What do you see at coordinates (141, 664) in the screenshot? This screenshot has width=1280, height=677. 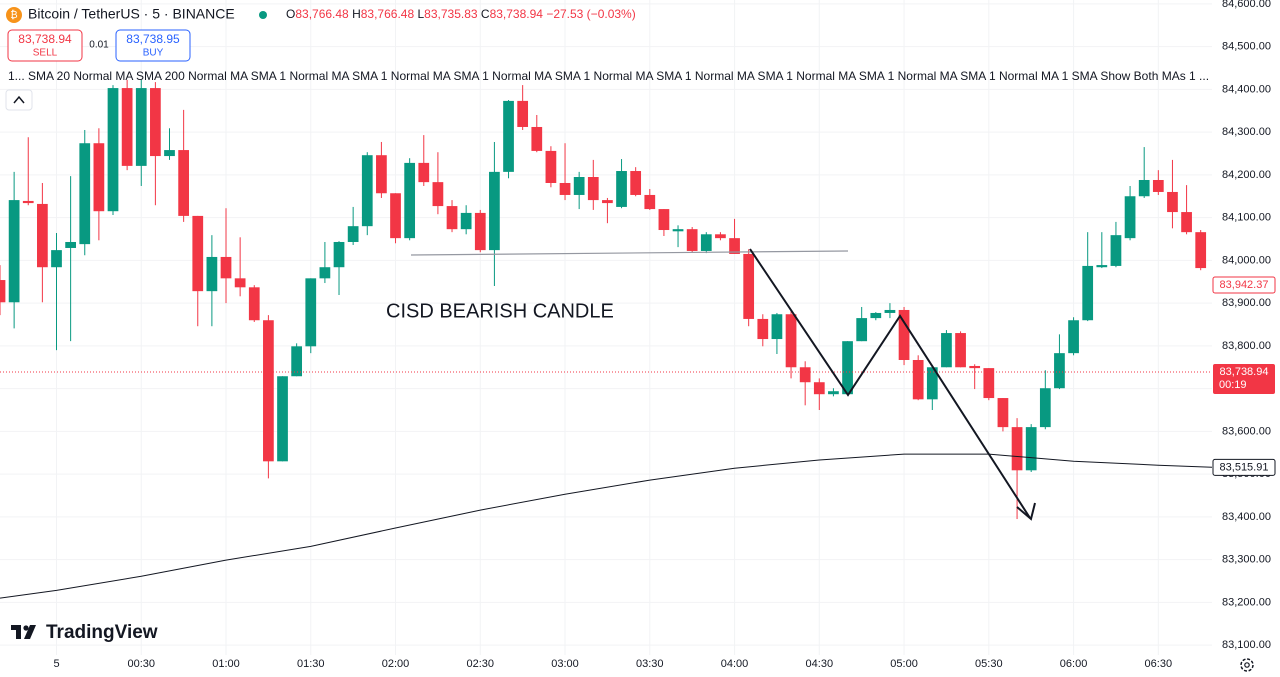 I see `x-tick-label: 00:30` at bounding box center [141, 664].